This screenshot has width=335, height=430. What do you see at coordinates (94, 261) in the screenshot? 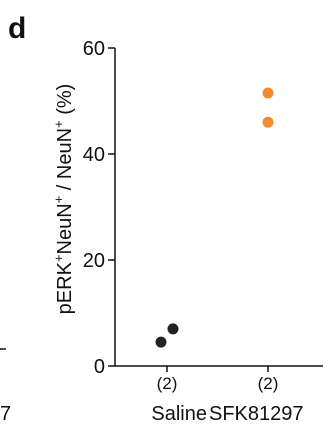
I see `y-tick-label: 20` at bounding box center [94, 261].